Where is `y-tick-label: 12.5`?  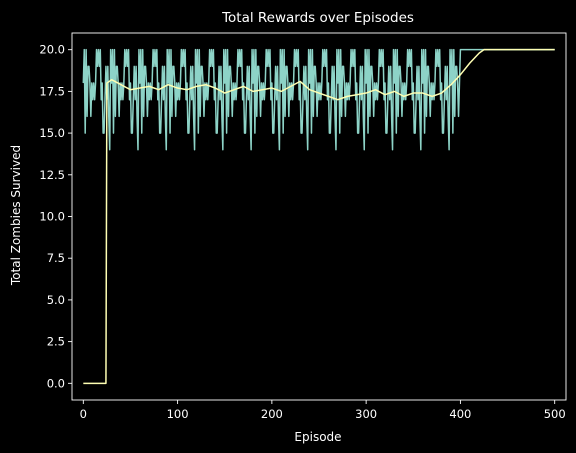 y-tick-label: 12.5 is located at coordinates (52, 175).